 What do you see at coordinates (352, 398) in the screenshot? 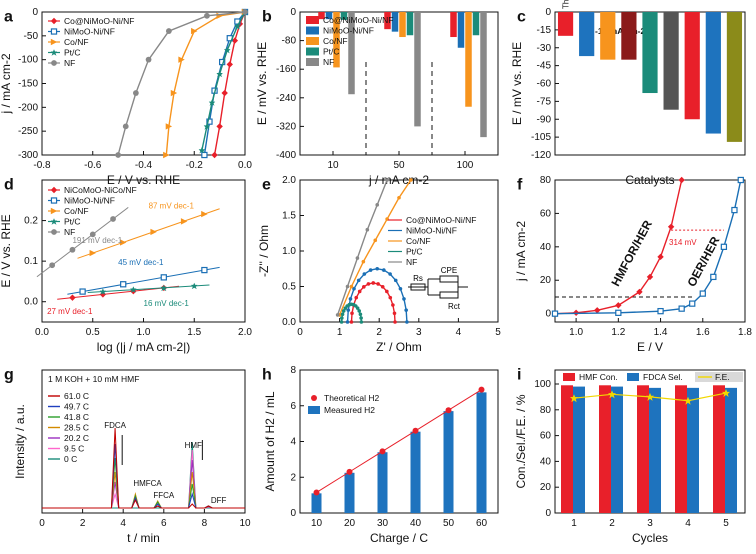
I see `legend-label: Theoretical H2` at bounding box center [352, 398].